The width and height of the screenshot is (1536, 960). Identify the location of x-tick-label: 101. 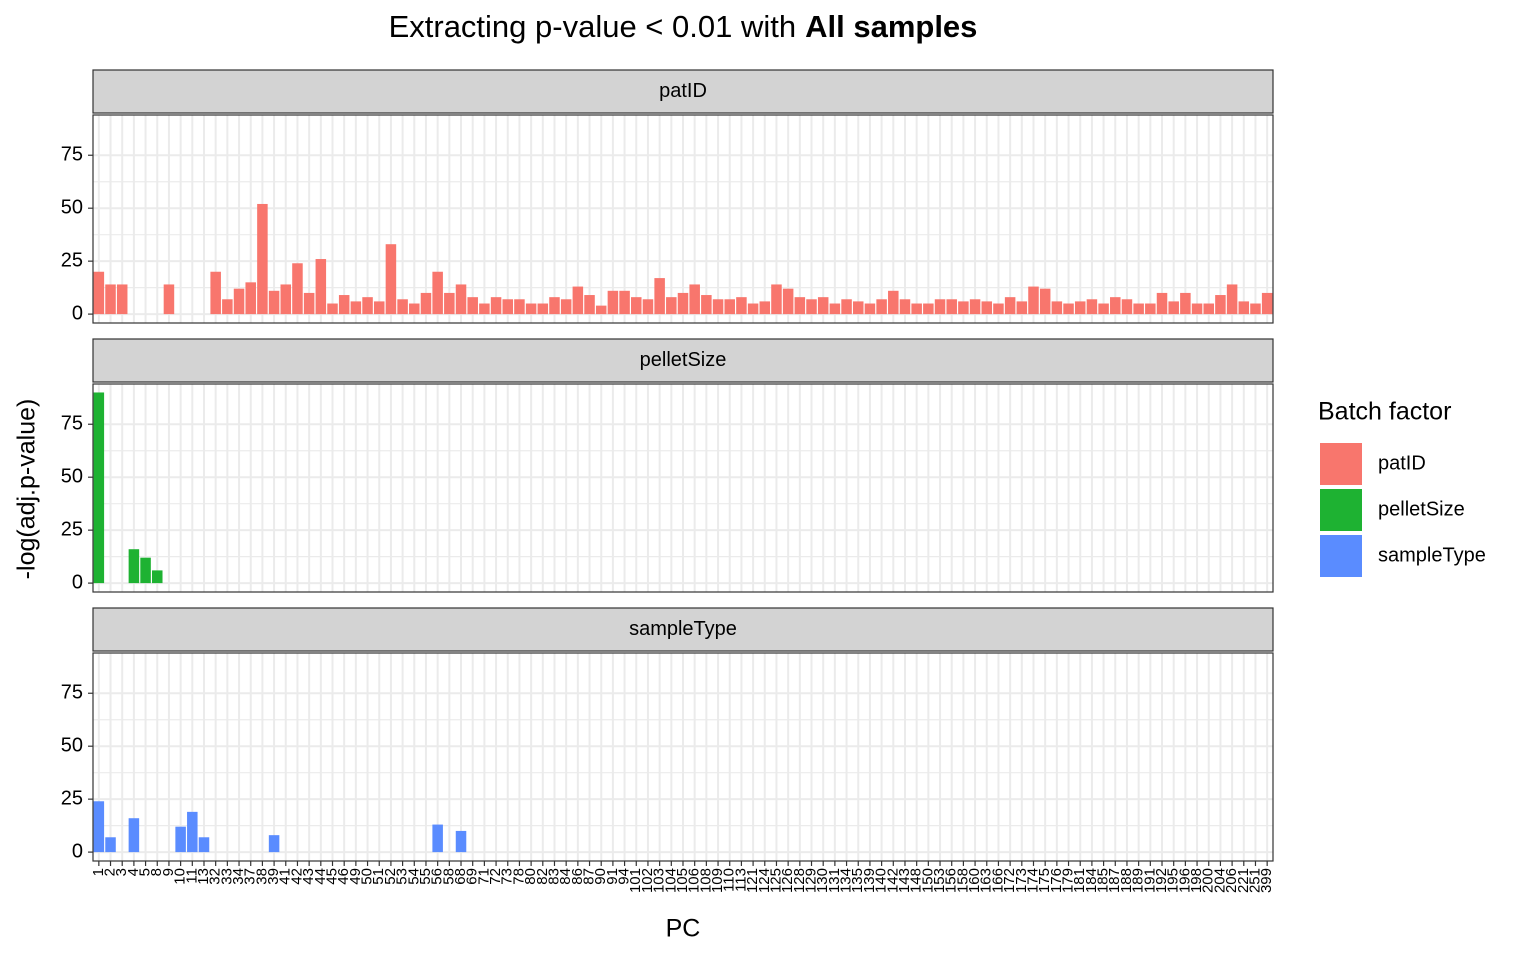
(635, 880).